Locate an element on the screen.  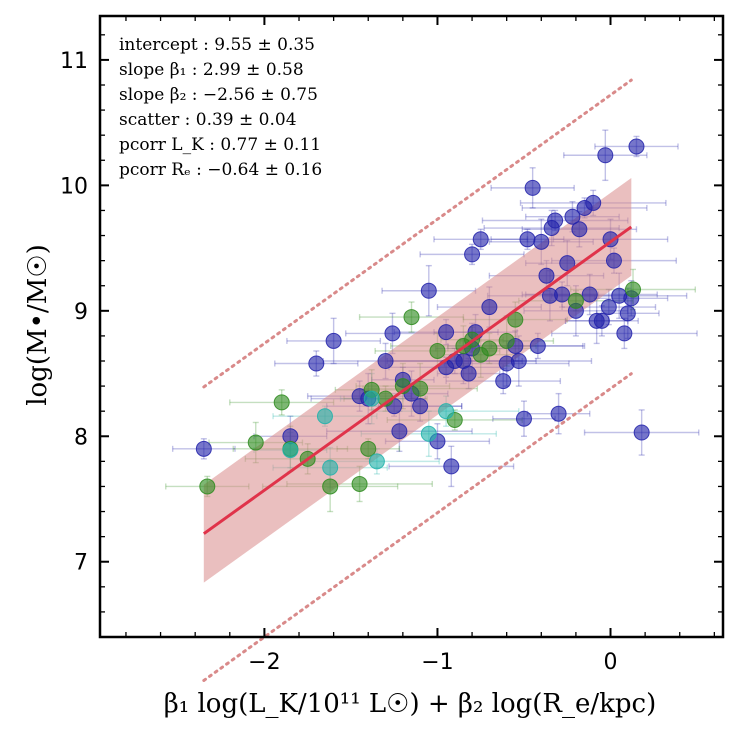
y-tick-label: 11 is located at coordinates (74, 61).